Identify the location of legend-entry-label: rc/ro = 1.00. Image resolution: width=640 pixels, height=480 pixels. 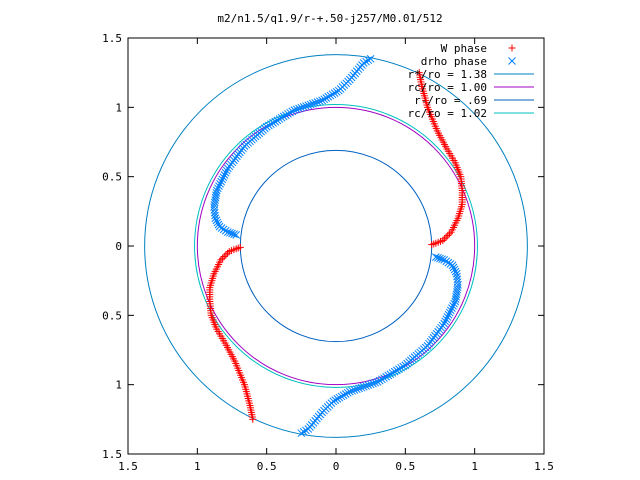
(447, 87).